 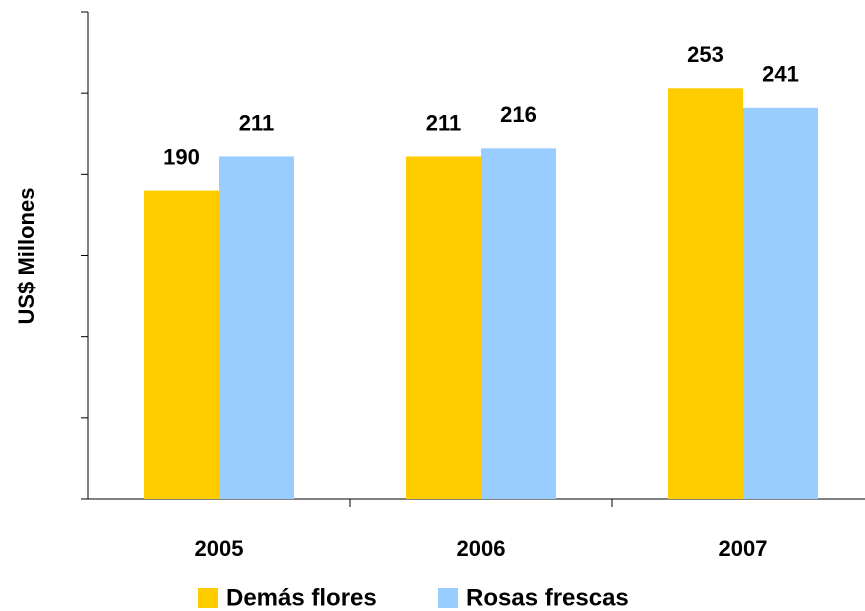 I want to click on legend-label: Demás flores, so click(x=301, y=597).